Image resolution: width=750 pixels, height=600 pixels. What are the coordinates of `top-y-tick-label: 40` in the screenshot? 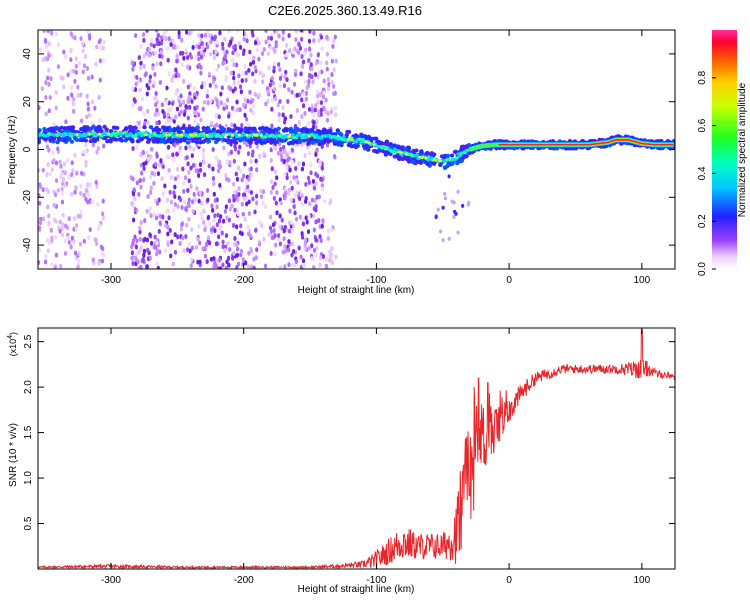 It's located at (27, 54).